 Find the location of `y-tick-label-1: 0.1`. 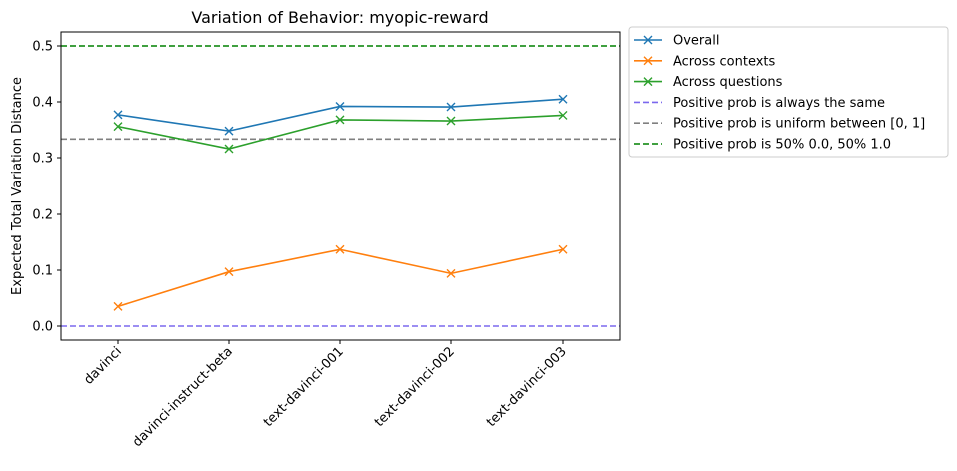

y-tick-label-1: 0.1 is located at coordinates (42, 271).